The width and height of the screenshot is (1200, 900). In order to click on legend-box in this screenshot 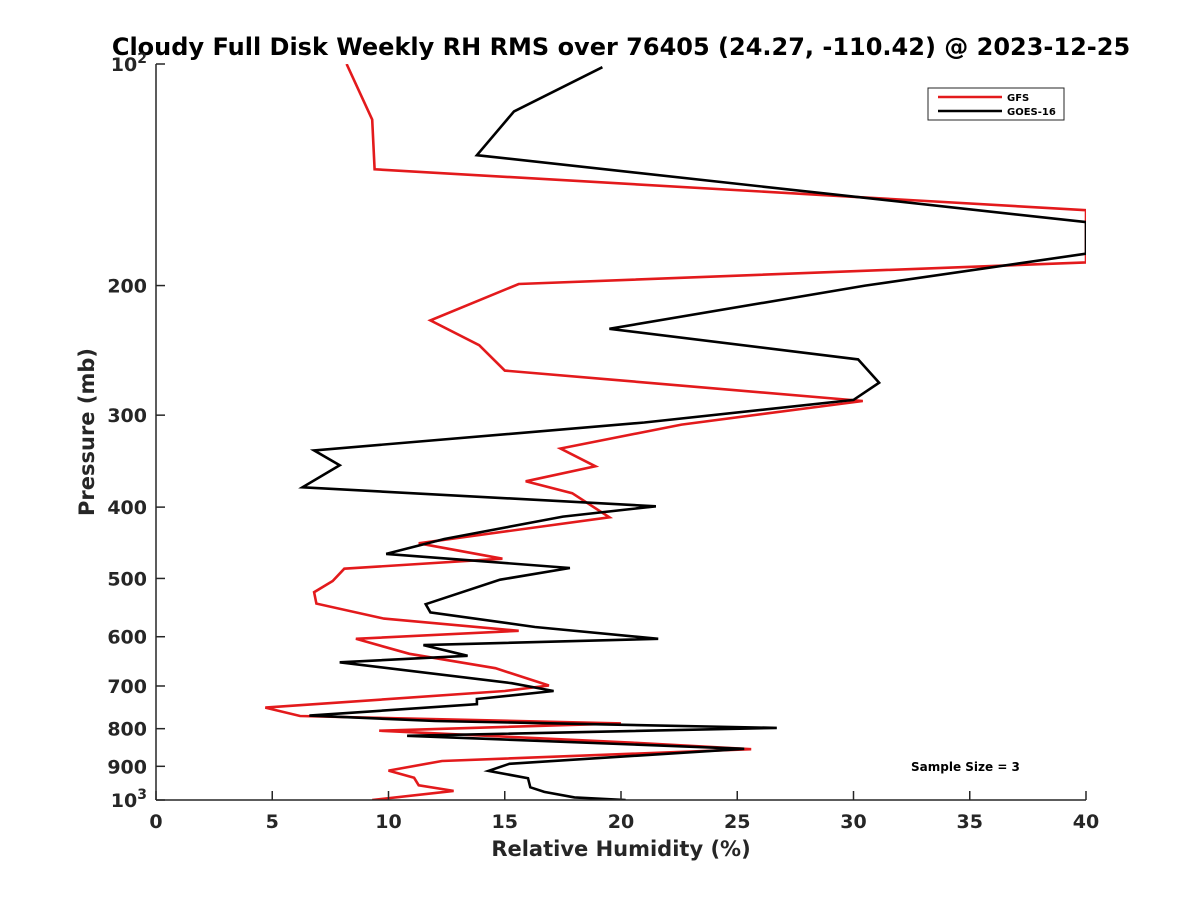, I will do `click(996, 104)`.